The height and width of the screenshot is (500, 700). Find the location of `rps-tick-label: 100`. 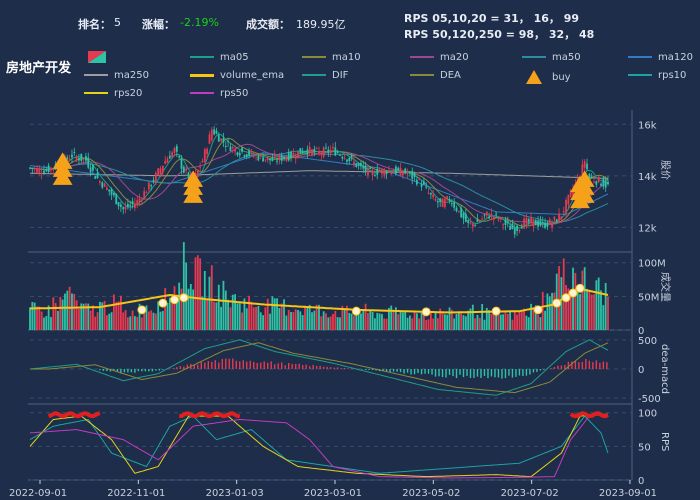

rps-tick-label: 100 is located at coordinates (647, 414).